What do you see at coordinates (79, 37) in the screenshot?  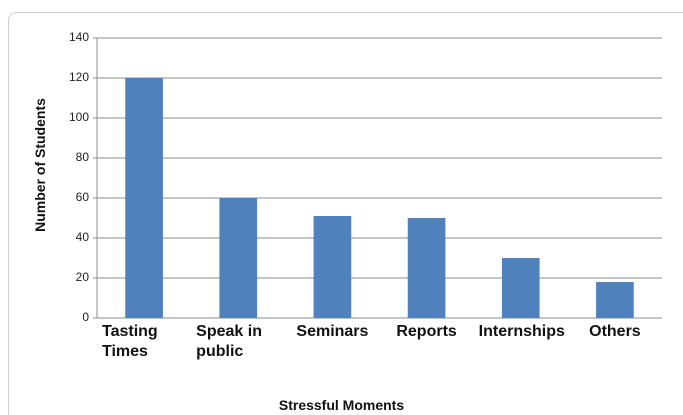 I see `y-tick-label: 140` at bounding box center [79, 37].